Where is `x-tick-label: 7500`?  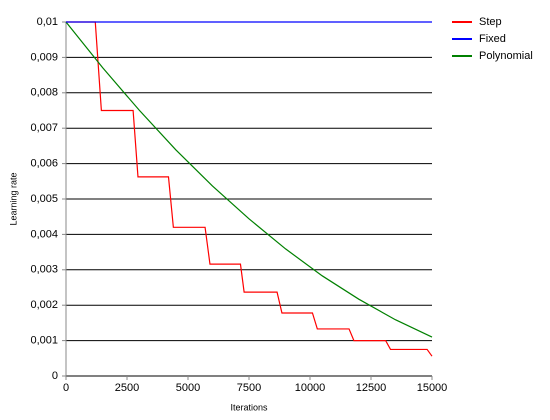
x-tick-label: 7500 is located at coordinates (249, 388).